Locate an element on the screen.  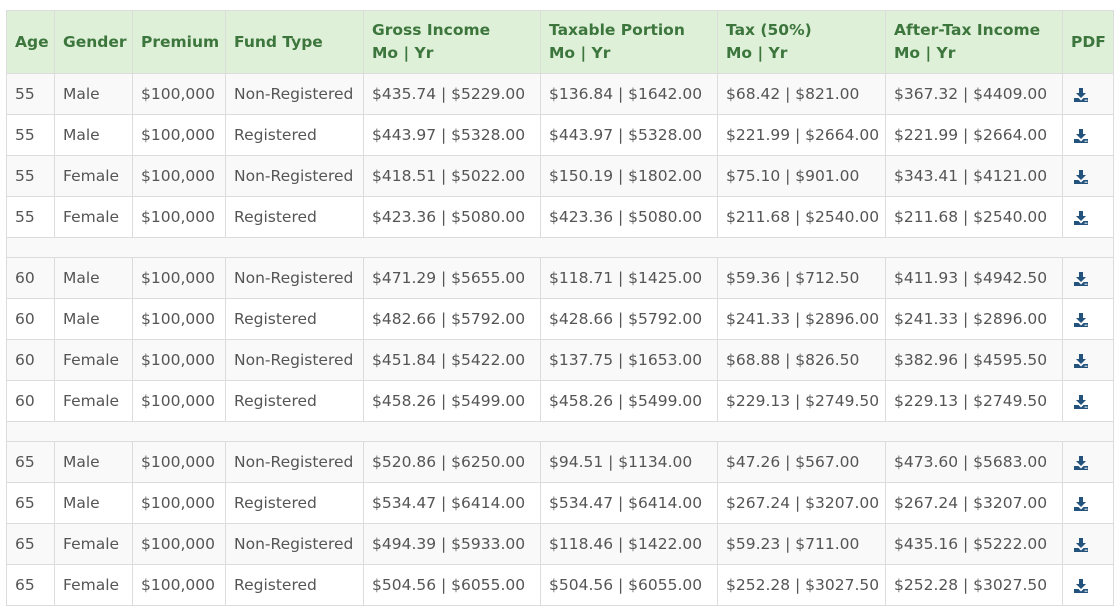
cell-taxable-portion: $118.46 | $1422.00 is located at coordinates (629, 544).